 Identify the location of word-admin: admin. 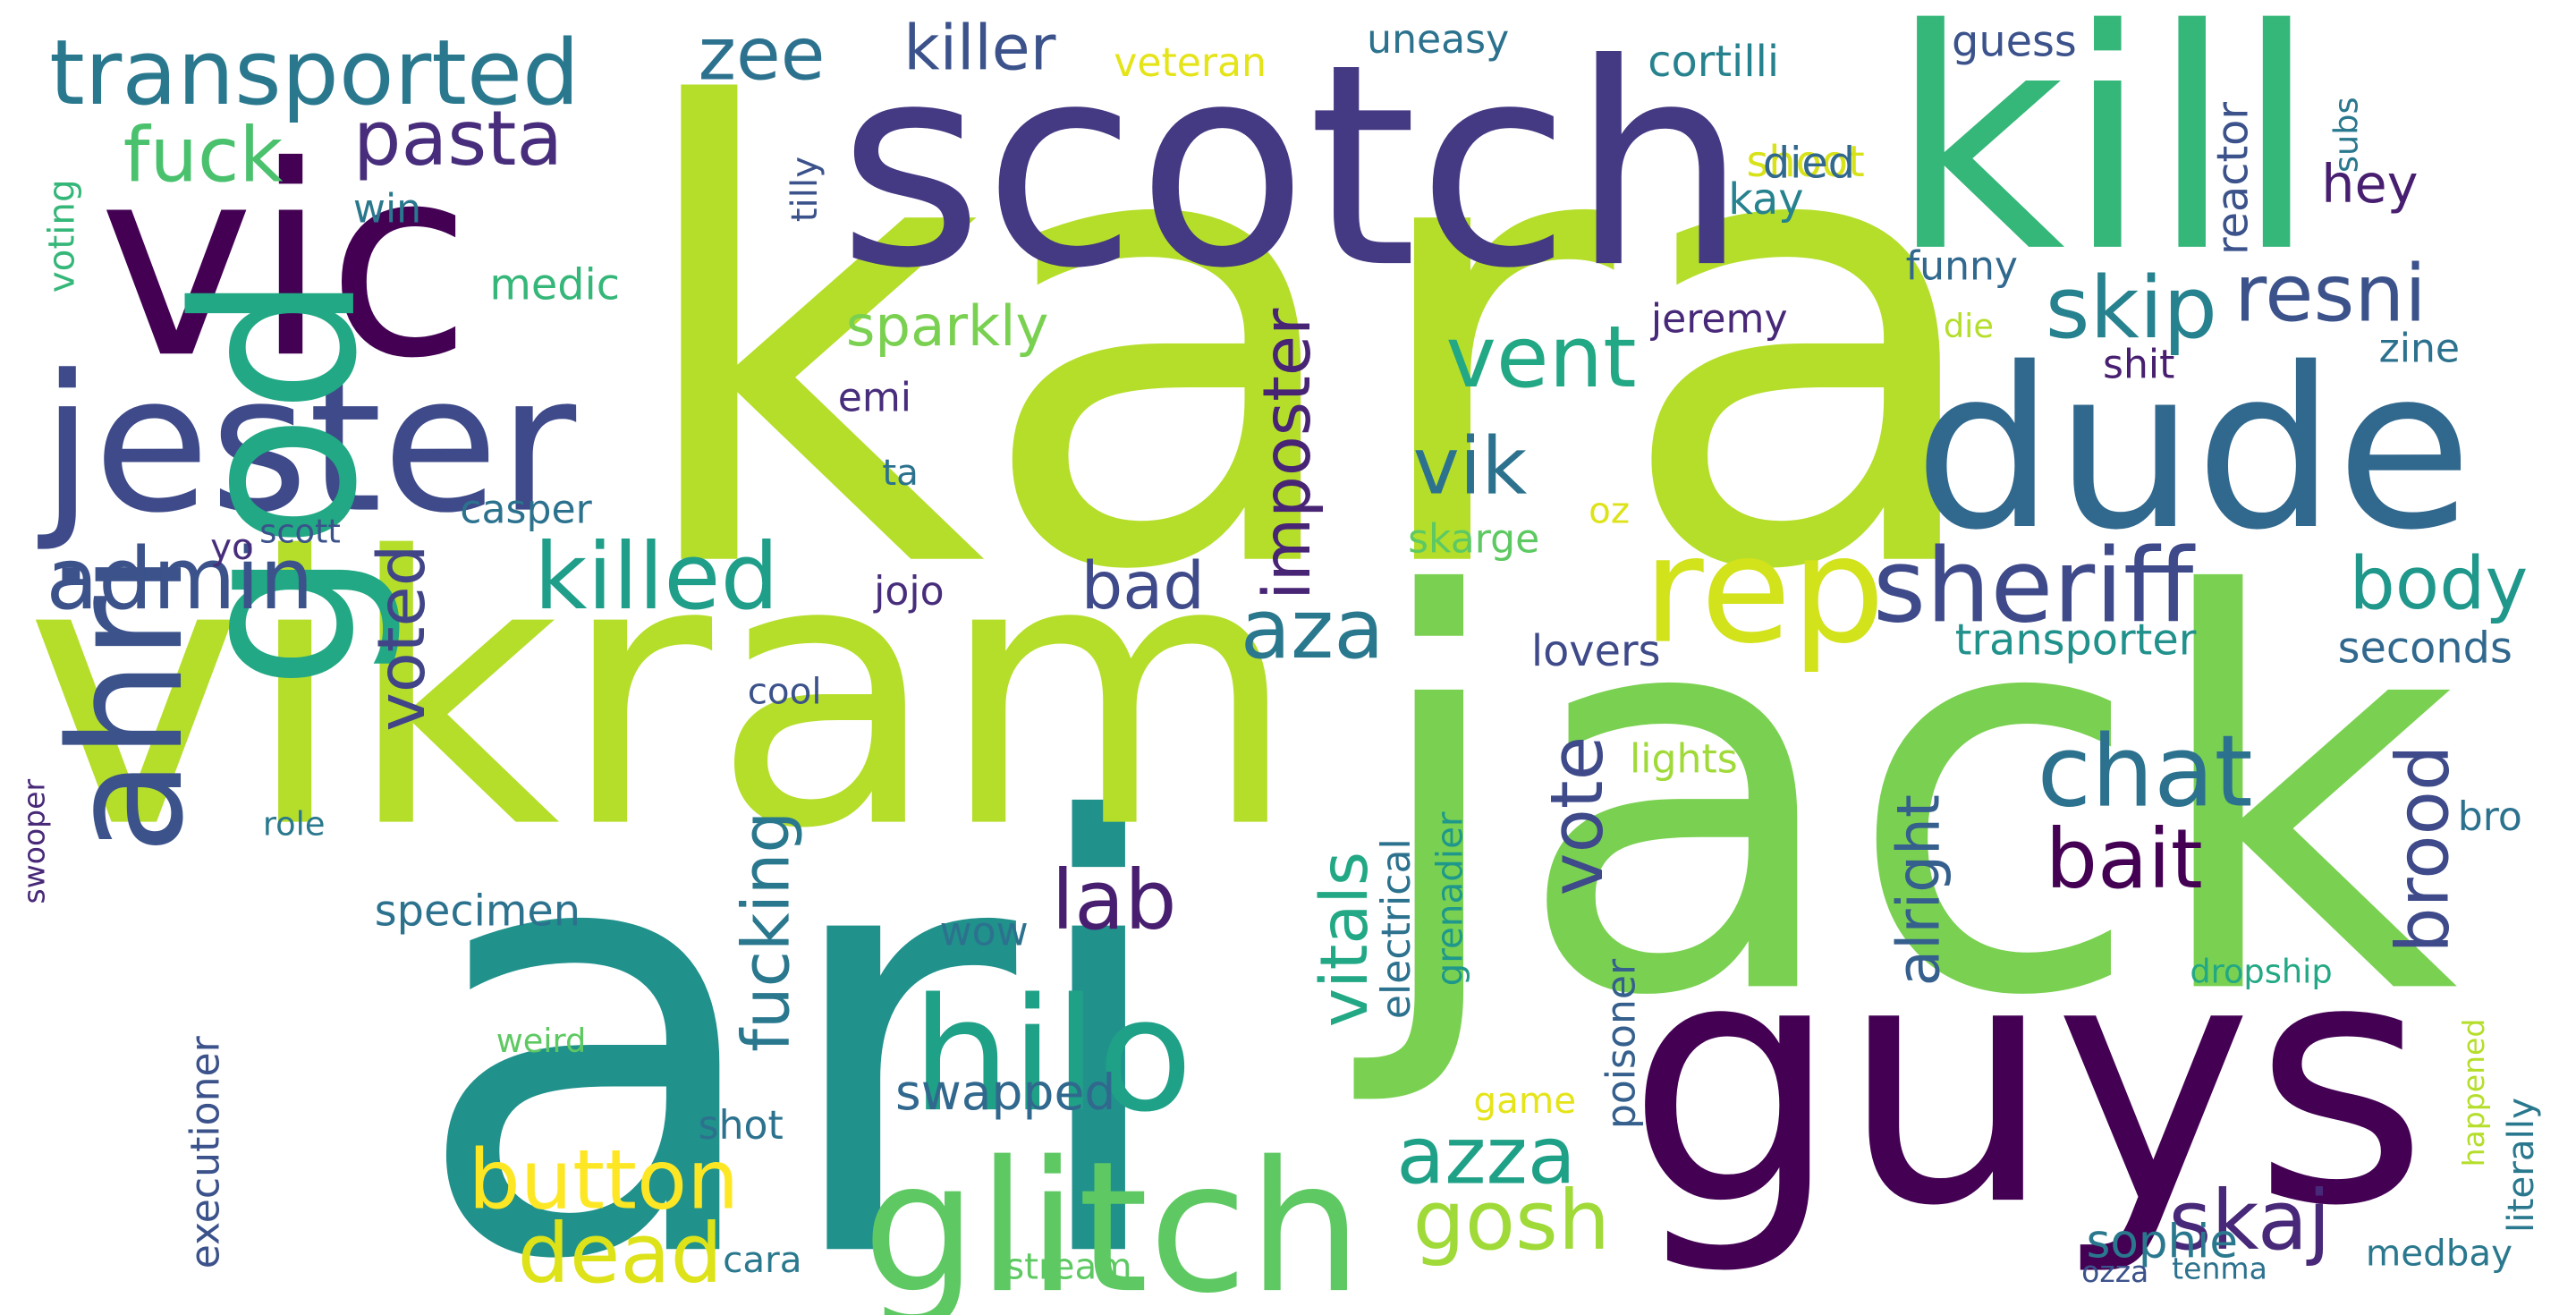
(179, 579).